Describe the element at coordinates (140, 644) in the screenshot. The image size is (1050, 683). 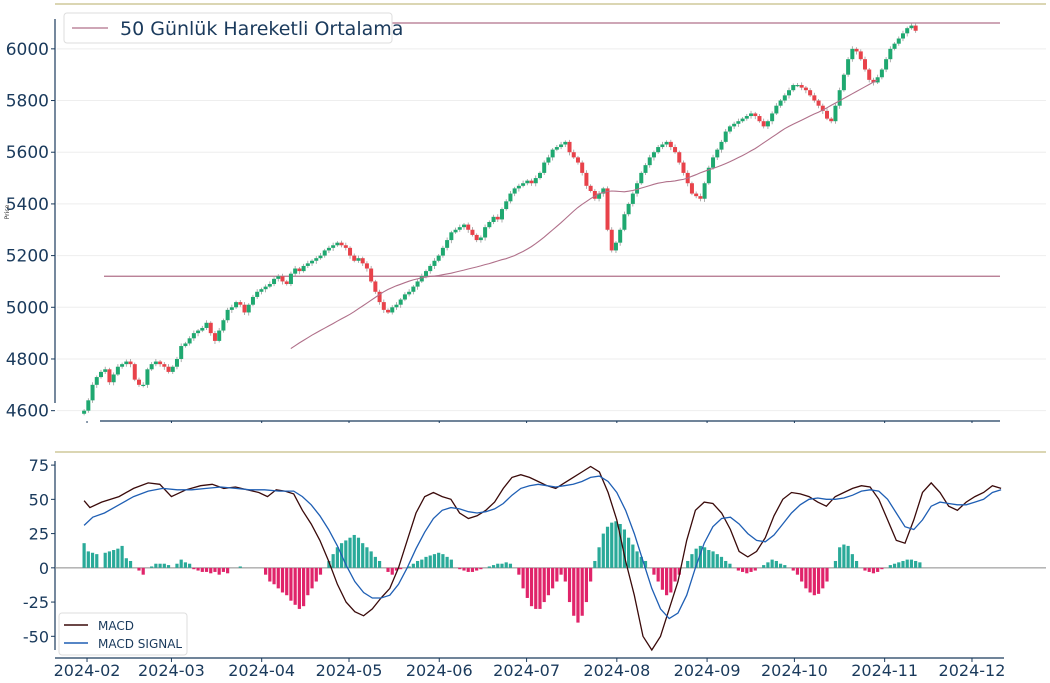
I see `legend-signal-label: MACD SIGNAL` at that location.